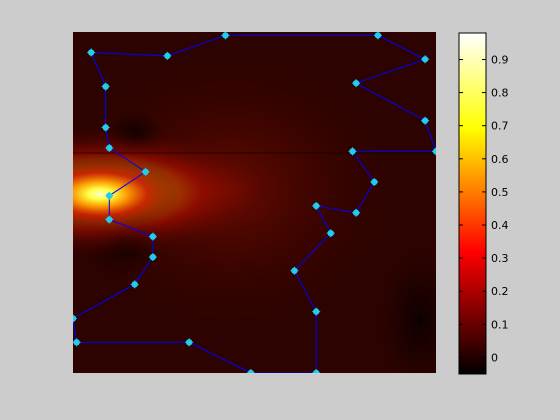 This screenshot has width=560, height=420. I want to click on heatmap-hotspot, so click(126, 194).